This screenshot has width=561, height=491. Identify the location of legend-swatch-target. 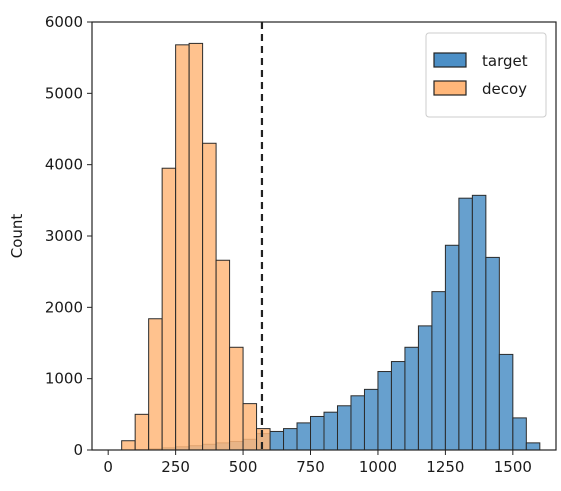
(450, 60).